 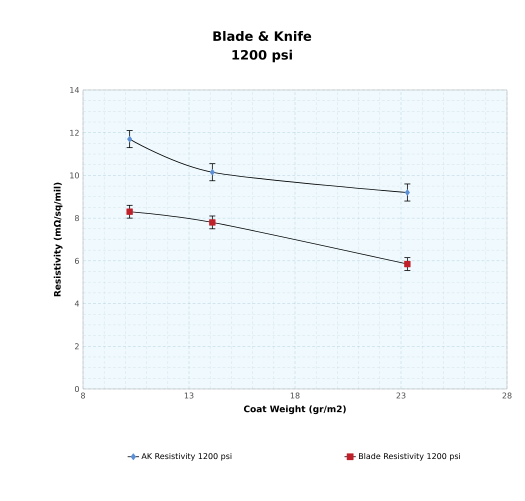 What do you see at coordinates (262, 36) in the screenshot?
I see `chart-title: Blade & Knife` at bounding box center [262, 36].